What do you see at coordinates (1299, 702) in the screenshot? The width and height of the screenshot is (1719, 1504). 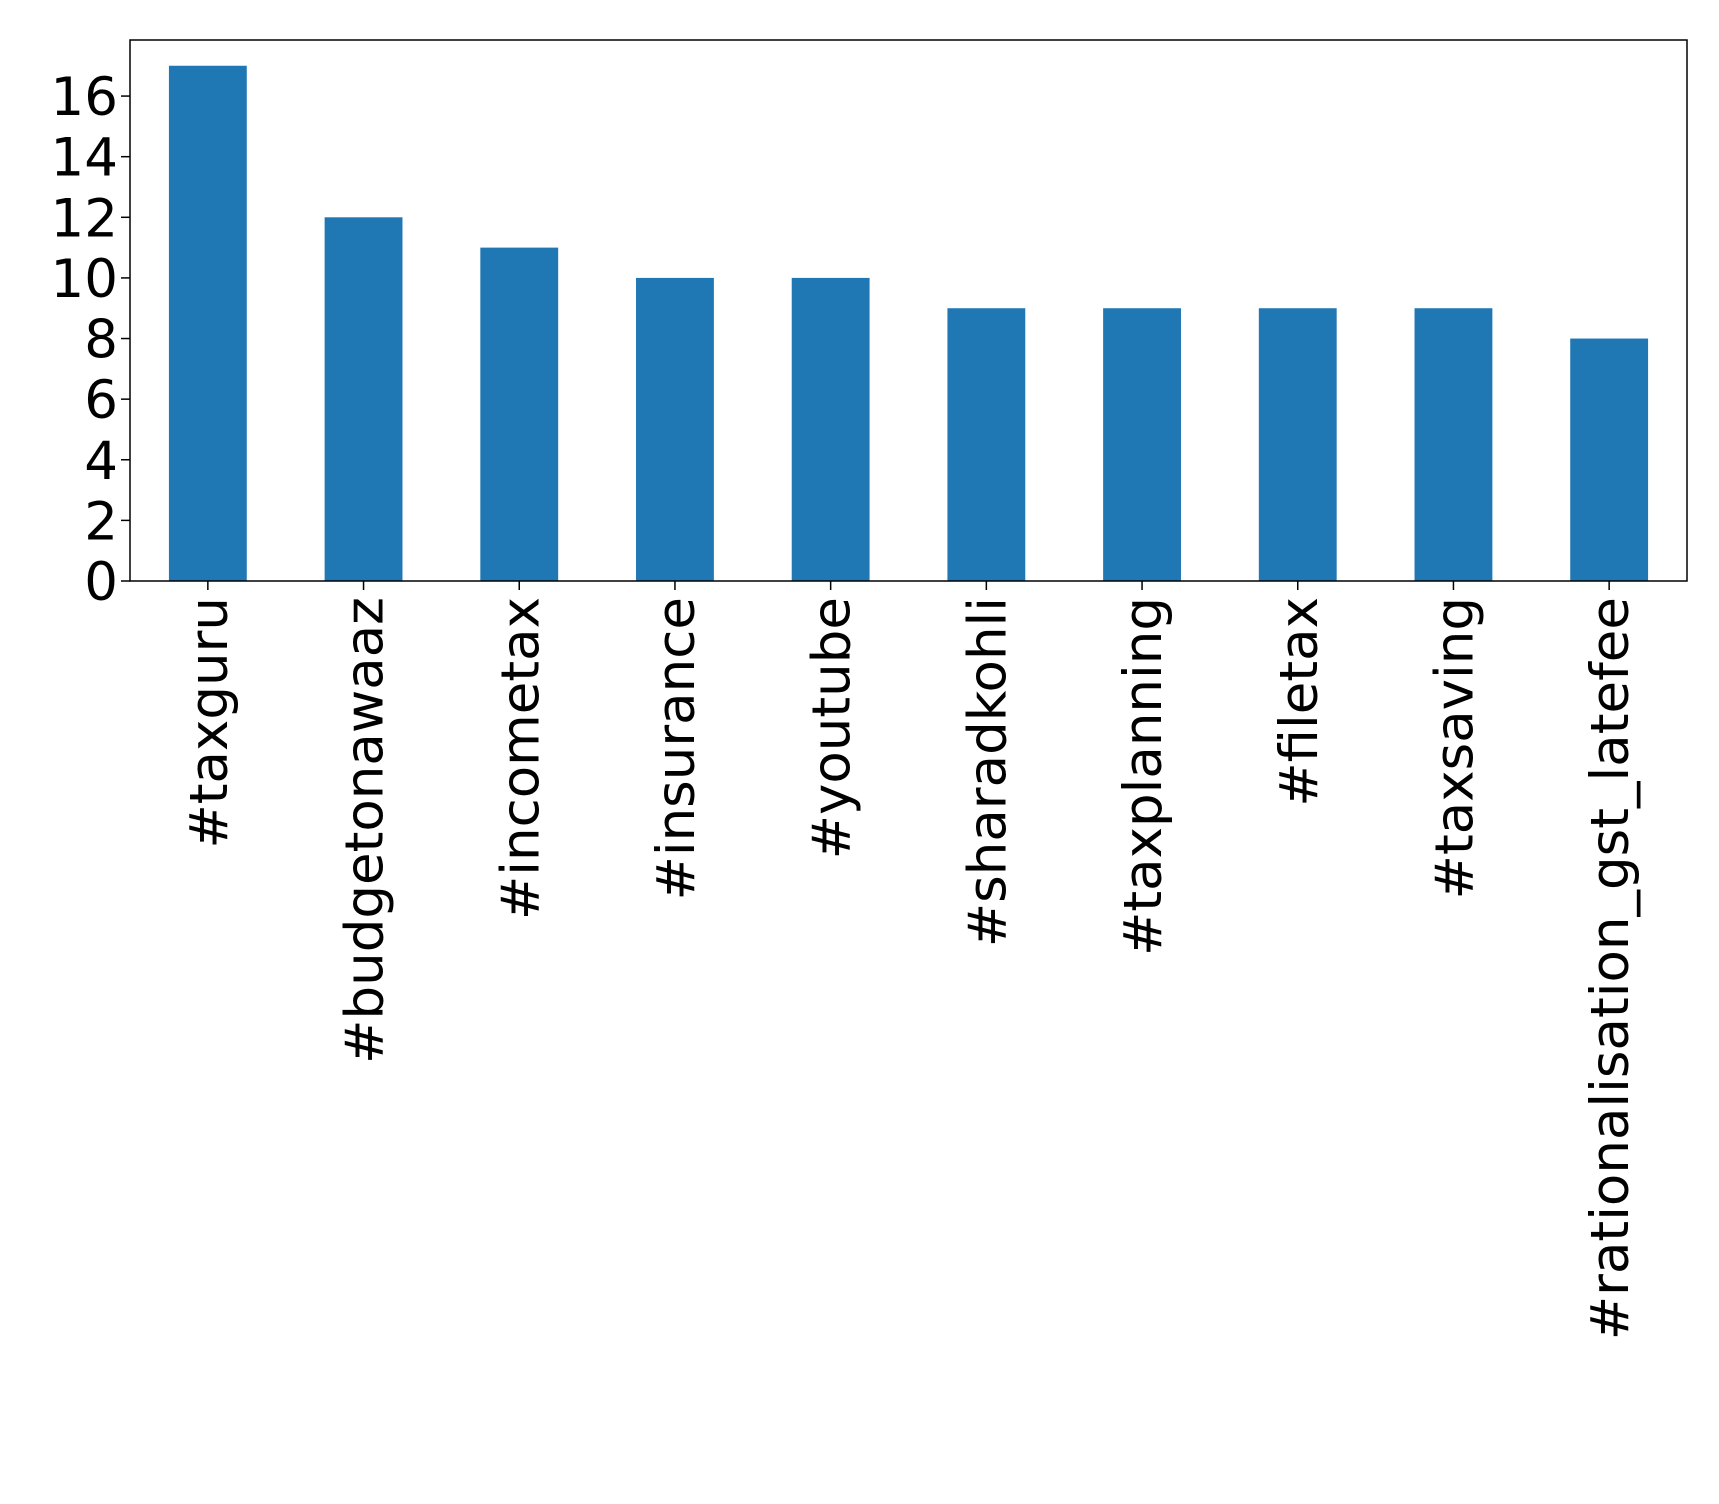 I see `x-tick-label: #filetax` at bounding box center [1299, 702].